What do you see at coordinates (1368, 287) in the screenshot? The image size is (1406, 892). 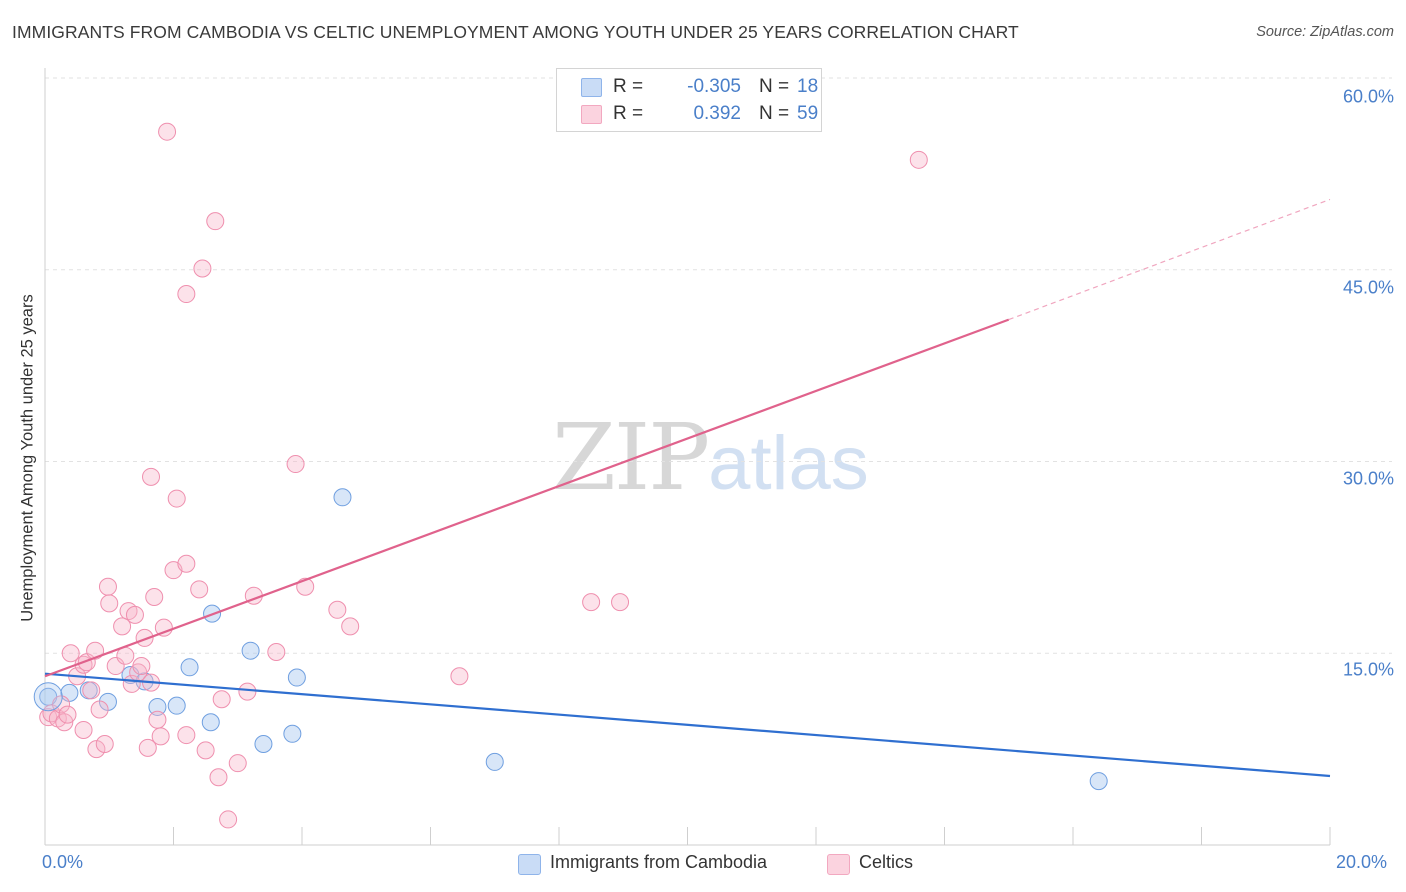 I see `y-tick-label: 45.0%` at bounding box center [1368, 287].